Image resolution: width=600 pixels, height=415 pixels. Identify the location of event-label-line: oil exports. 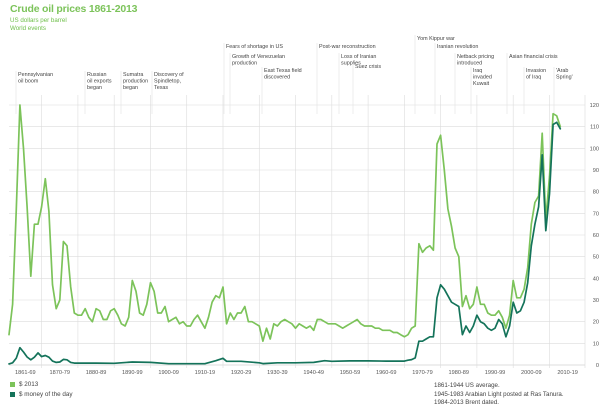
(99, 82).